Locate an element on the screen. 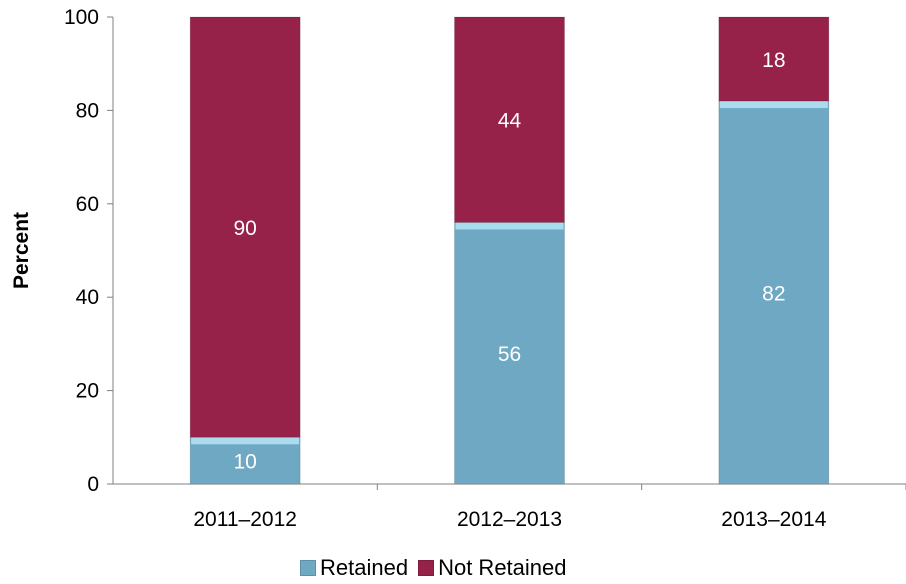  y-tick-label: 100 is located at coordinates (81, 17).